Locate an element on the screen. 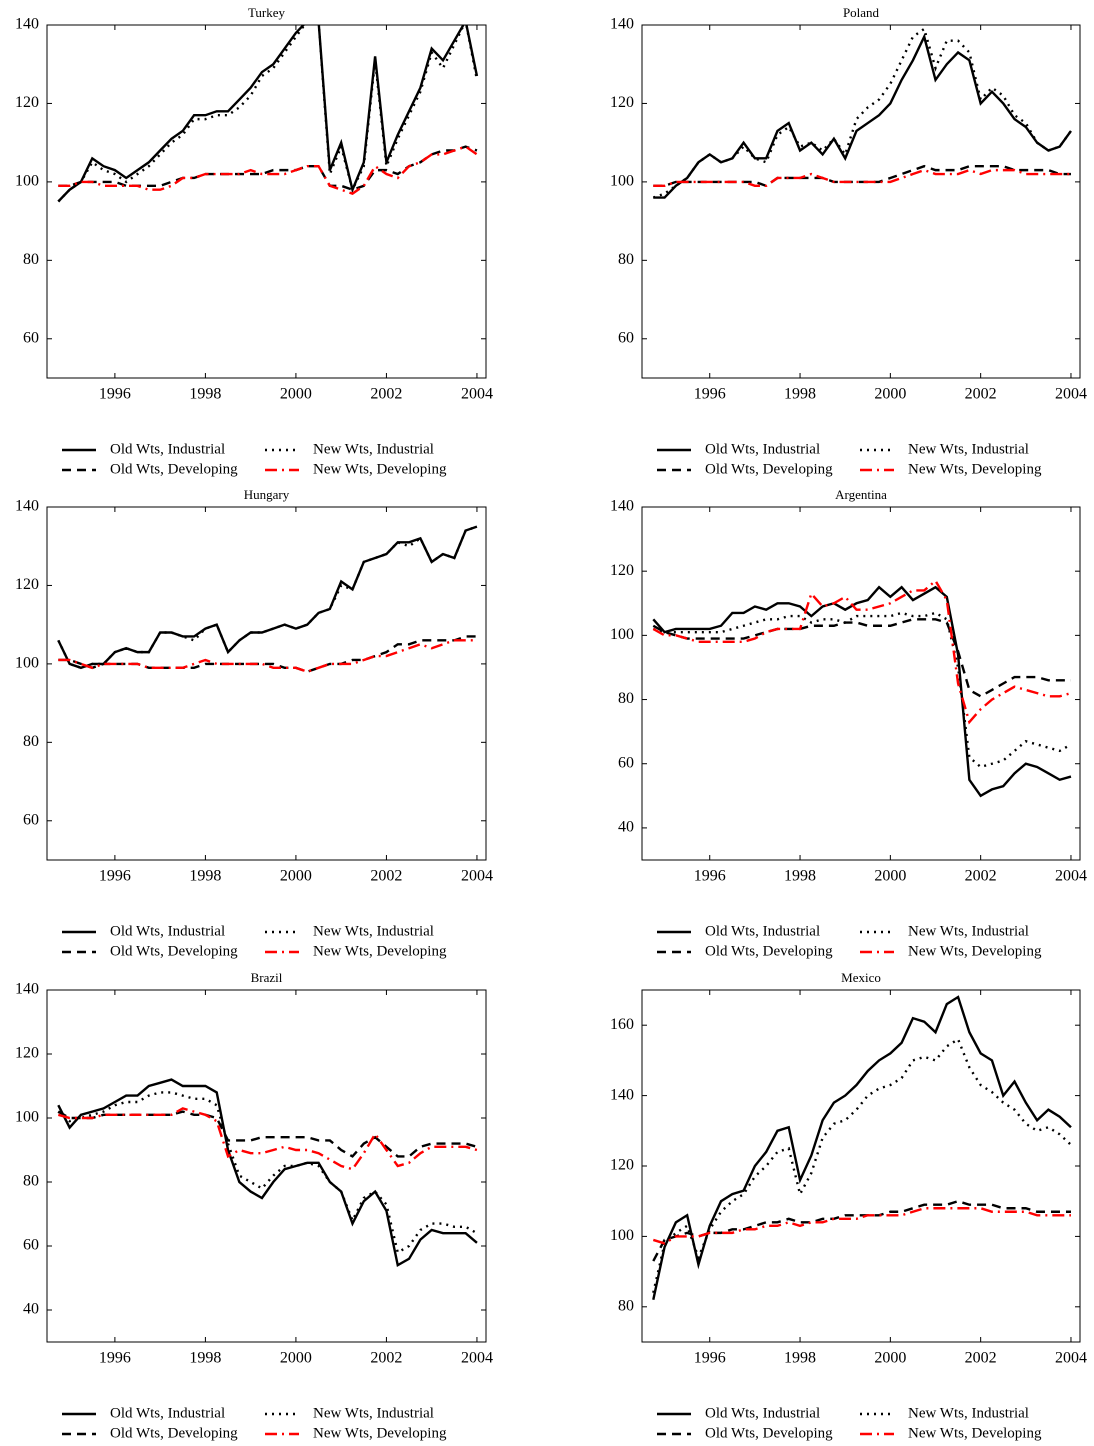 Image resolution: width=1094 pixels, height=1446 pixels. chart-title: Mexico is located at coordinates (861, 977).